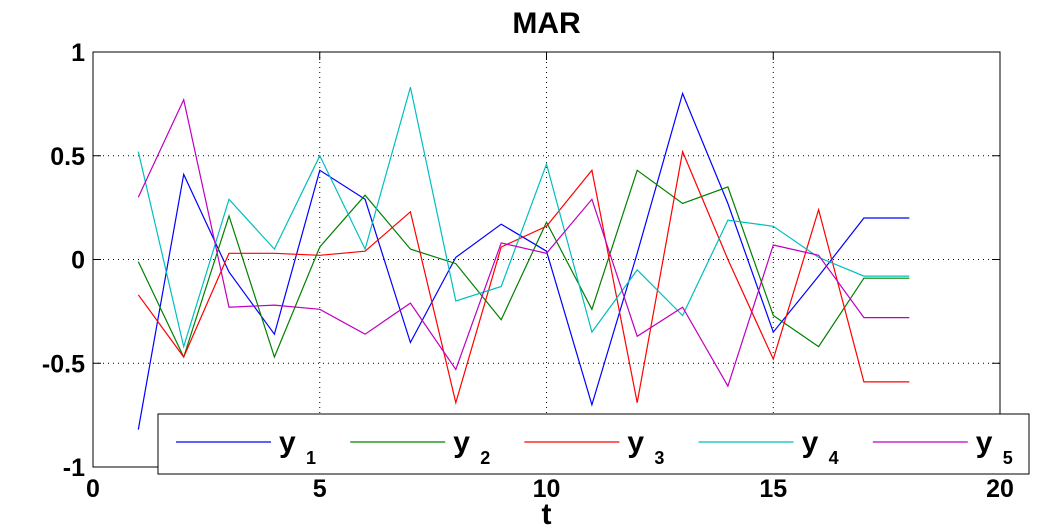 The height and width of the screenshot is (526, 1038). What do you see at coordinates (1008, 458) in the screenshot?
I see `legend-subscript-y5: 5` at bounding box center [1008, 458].